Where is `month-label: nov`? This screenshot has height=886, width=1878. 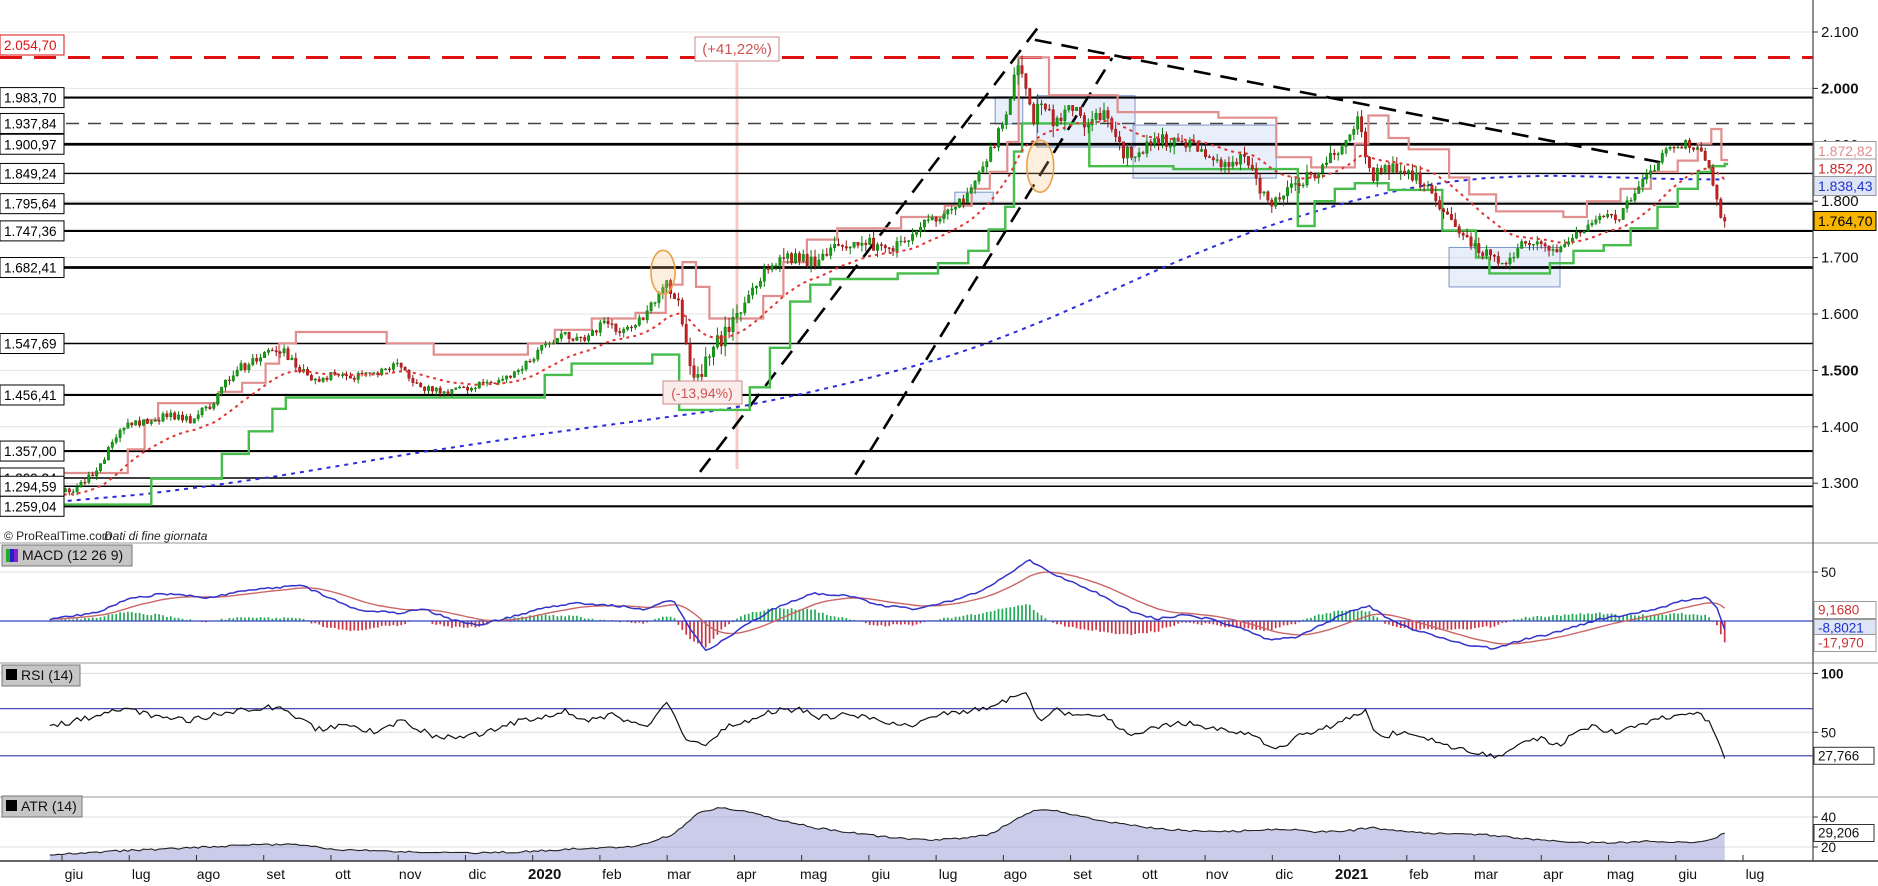
month-label: nov is located at coordinates (1217, 874).